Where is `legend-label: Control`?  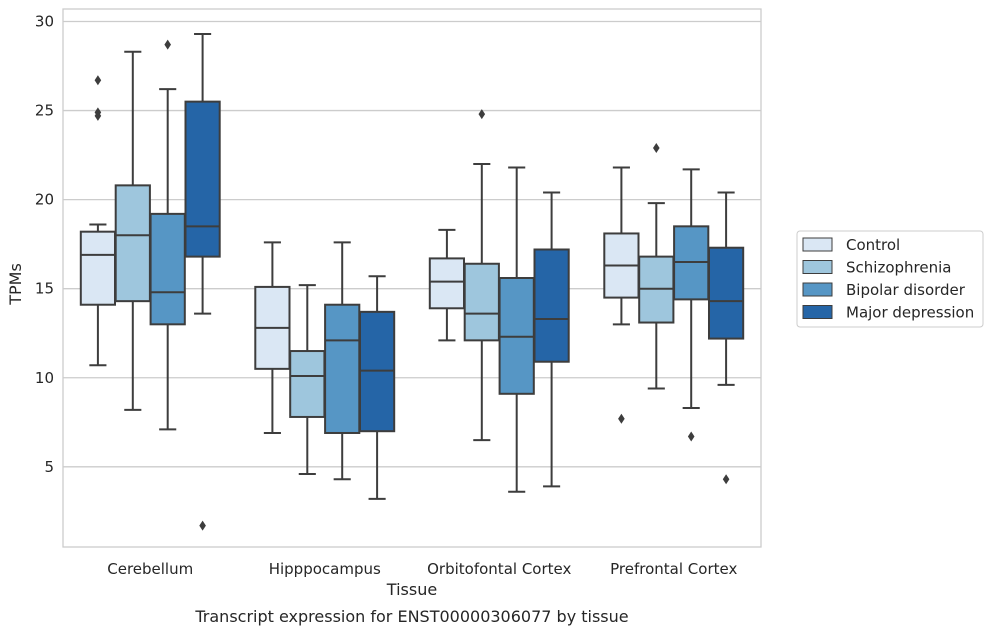 legend-label: Control is located at coordinates (873, 245).